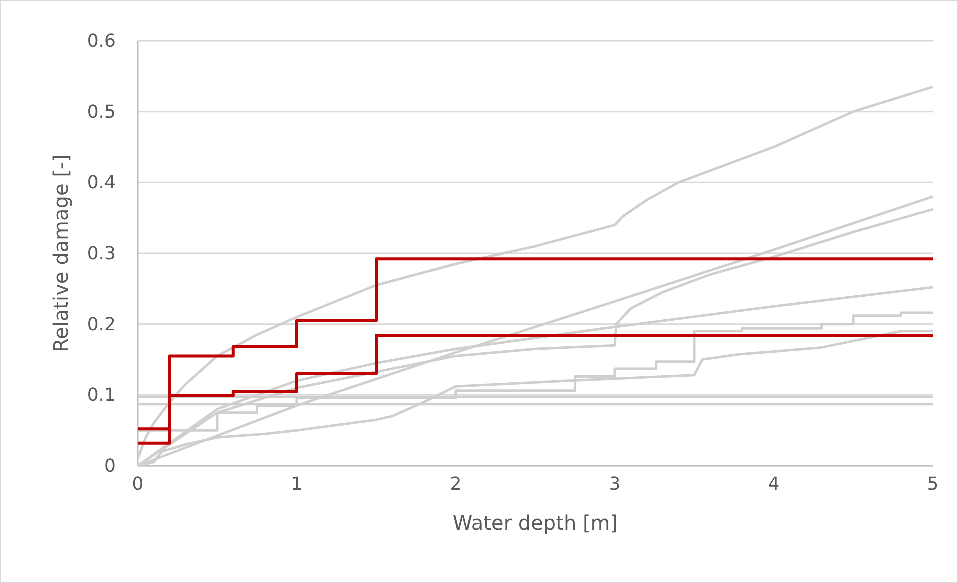  I want to click on y-tick-label: 0.1, so click(101, 395).